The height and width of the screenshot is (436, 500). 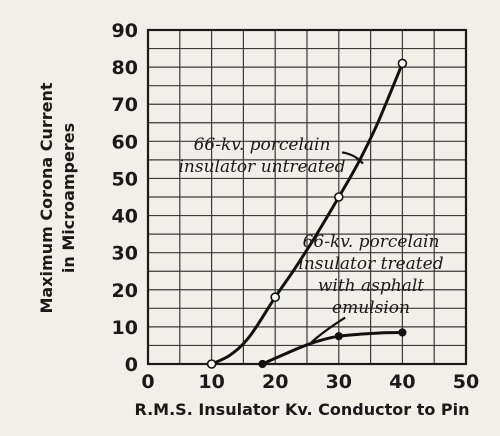 What do you see at coordinates (211, 382) in the screenshot?
I see `x-tick-label: 10` at bounding box center [211, 382].